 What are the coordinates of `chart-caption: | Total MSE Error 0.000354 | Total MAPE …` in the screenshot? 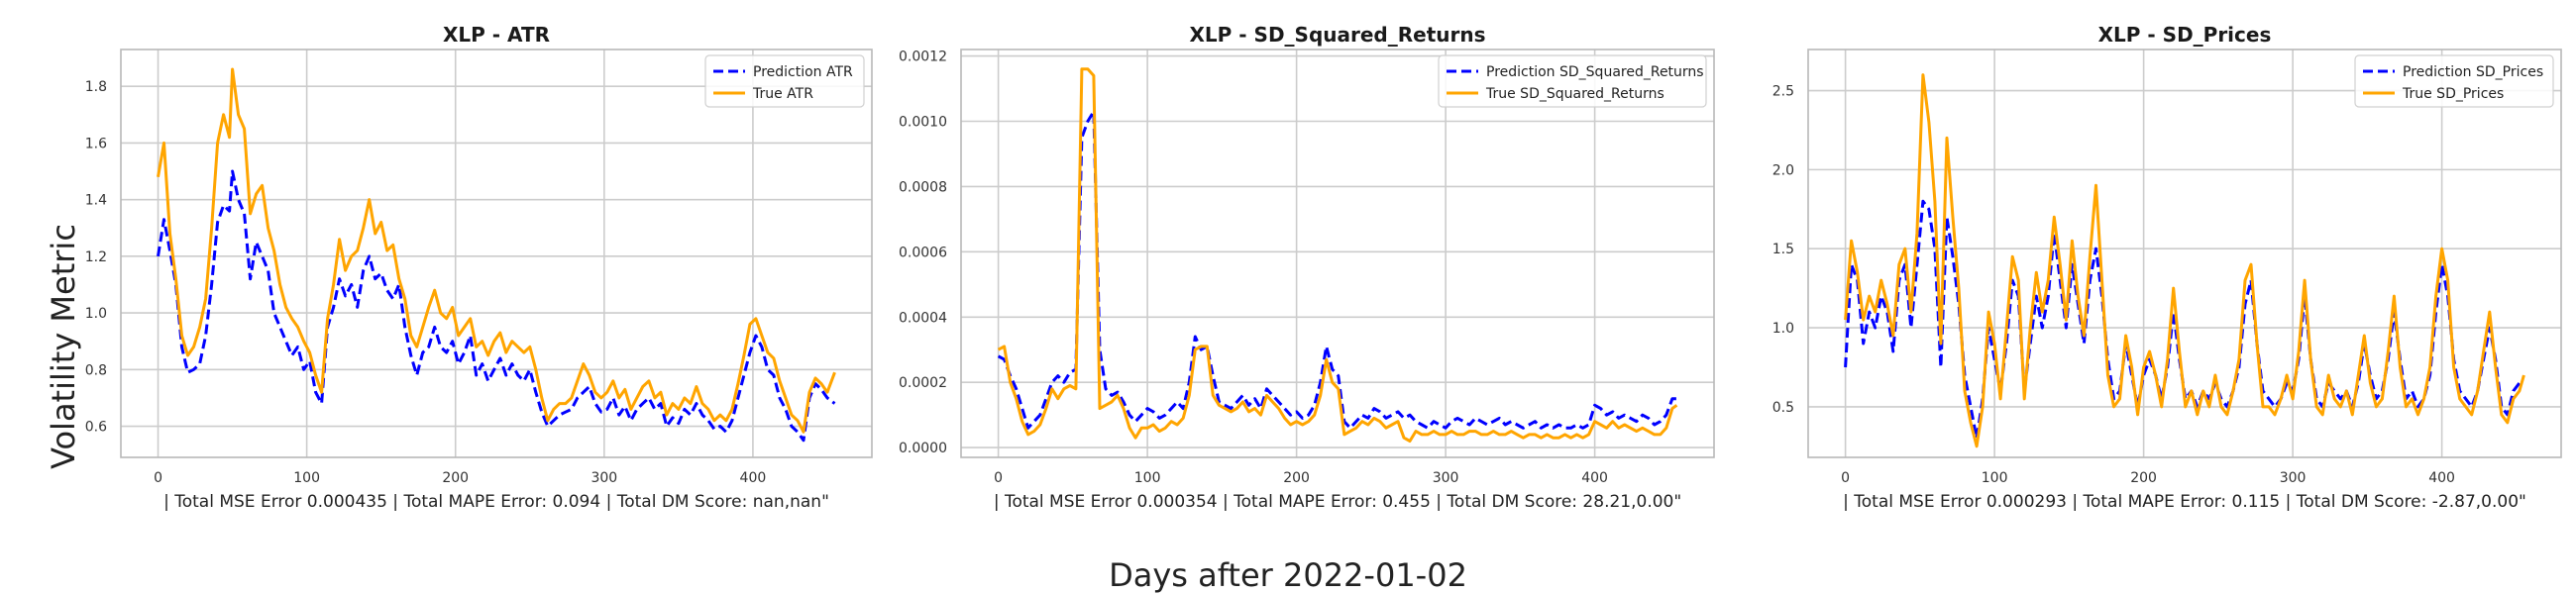 It's located at (1338, 502).